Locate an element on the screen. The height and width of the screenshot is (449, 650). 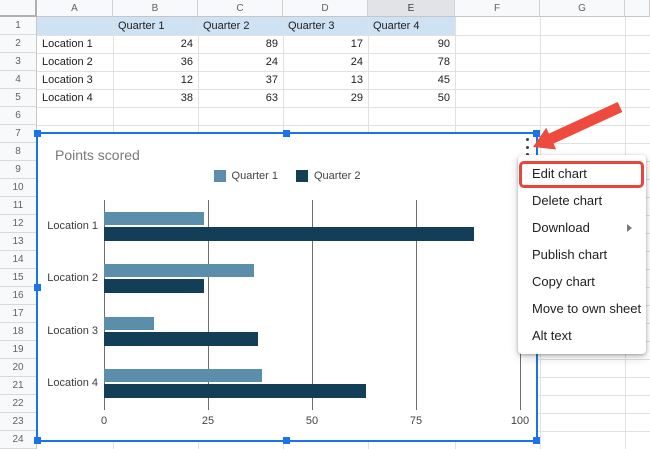
row-header-1: 1 is located at coordinates (18, 26).